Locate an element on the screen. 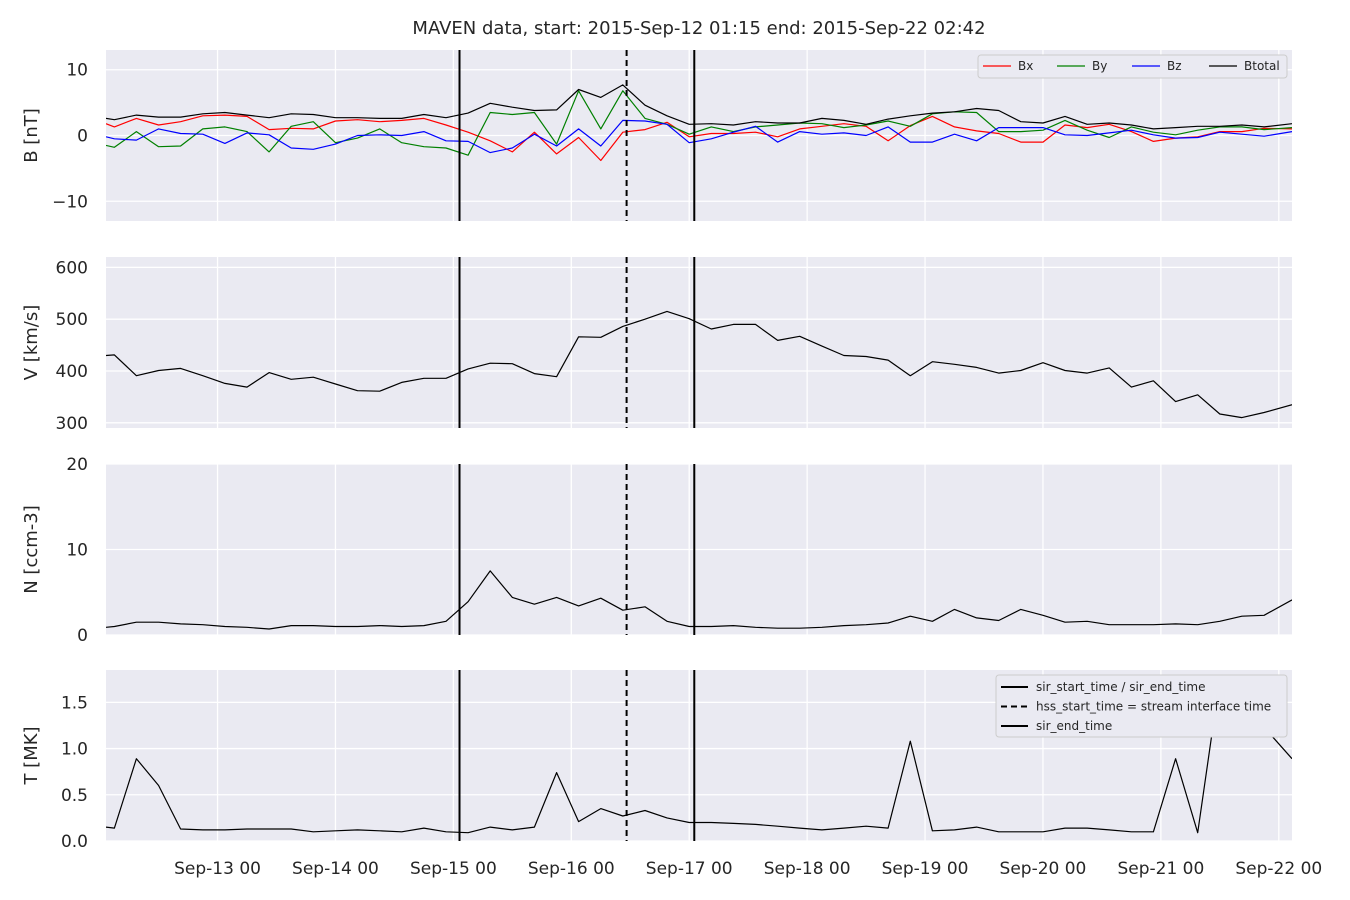  y-axis-label: V [km/s] is located at coordinates (31, 342).